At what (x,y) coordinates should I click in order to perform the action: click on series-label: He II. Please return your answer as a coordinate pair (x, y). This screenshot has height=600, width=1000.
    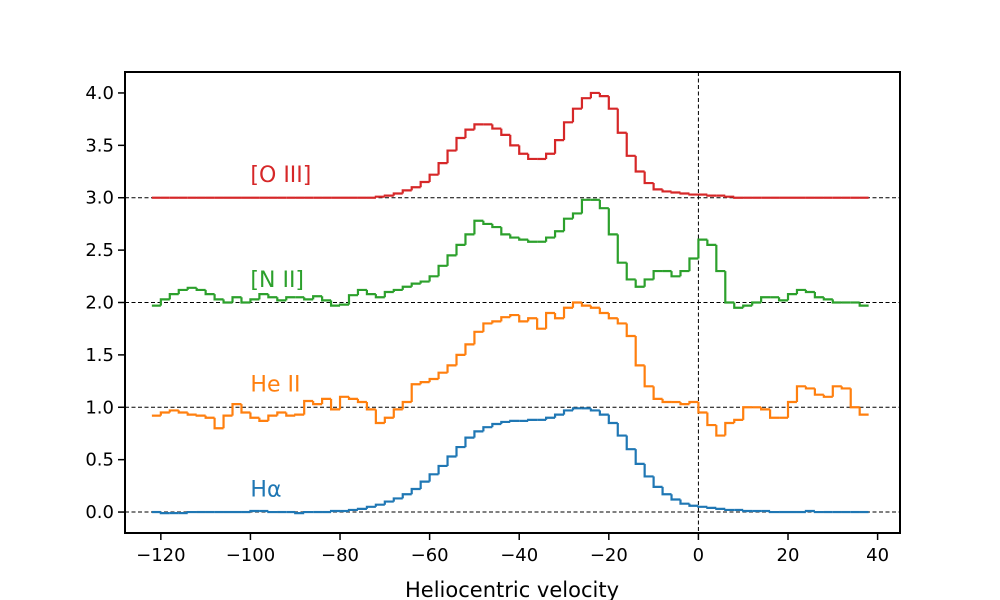
    Looking at the image, I should click on (275, 385).